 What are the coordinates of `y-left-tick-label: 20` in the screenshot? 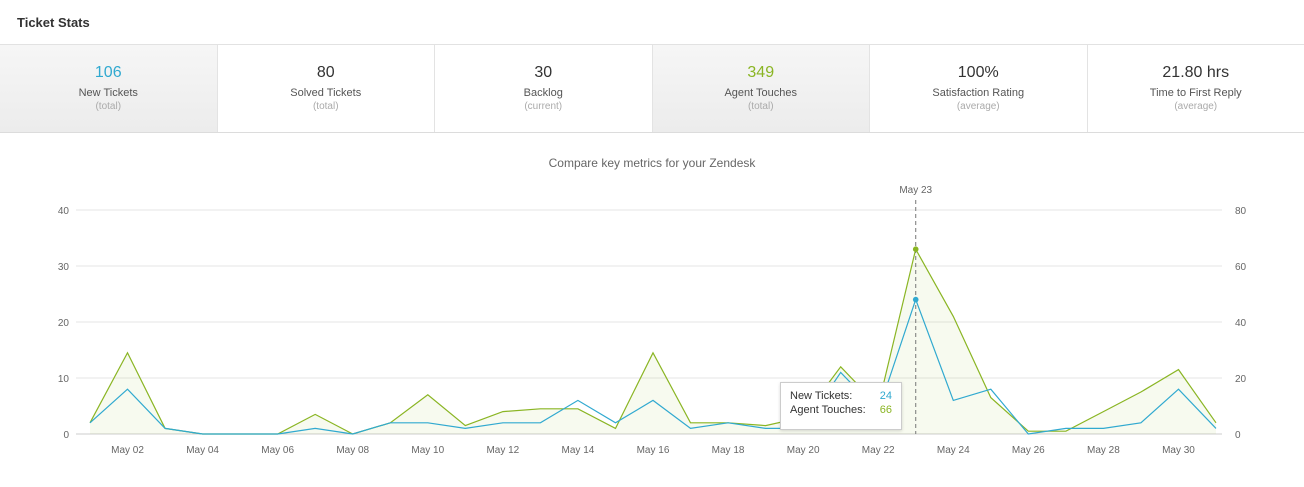 It's located at (64, 323).